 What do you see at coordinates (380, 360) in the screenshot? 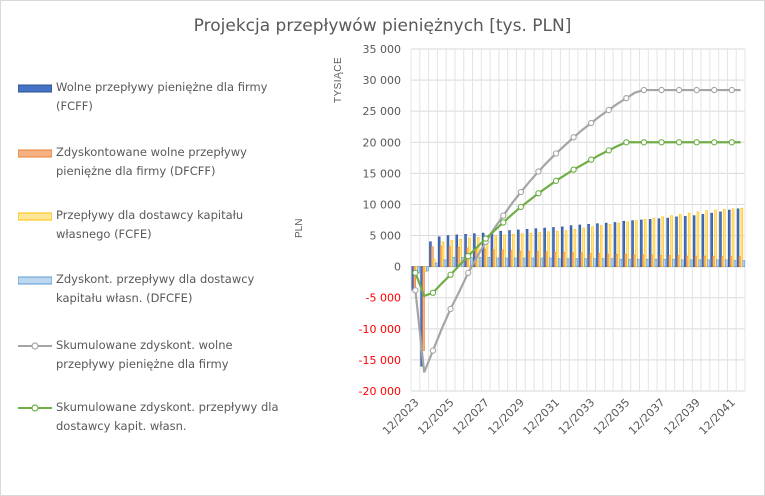
I see `y-tick-label: -15 000` at bounding box center [380, 360].